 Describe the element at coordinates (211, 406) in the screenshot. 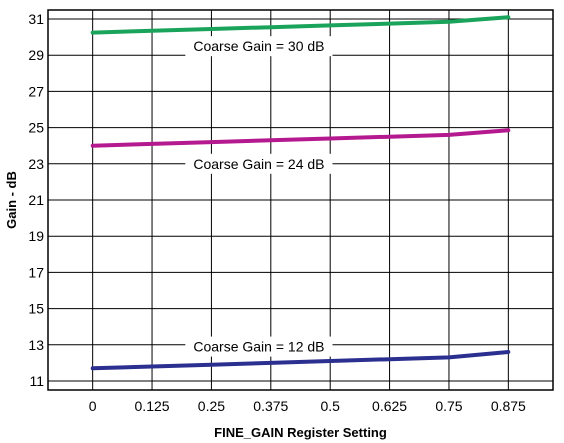

I see `x-tick-label: 0.25` at that location.